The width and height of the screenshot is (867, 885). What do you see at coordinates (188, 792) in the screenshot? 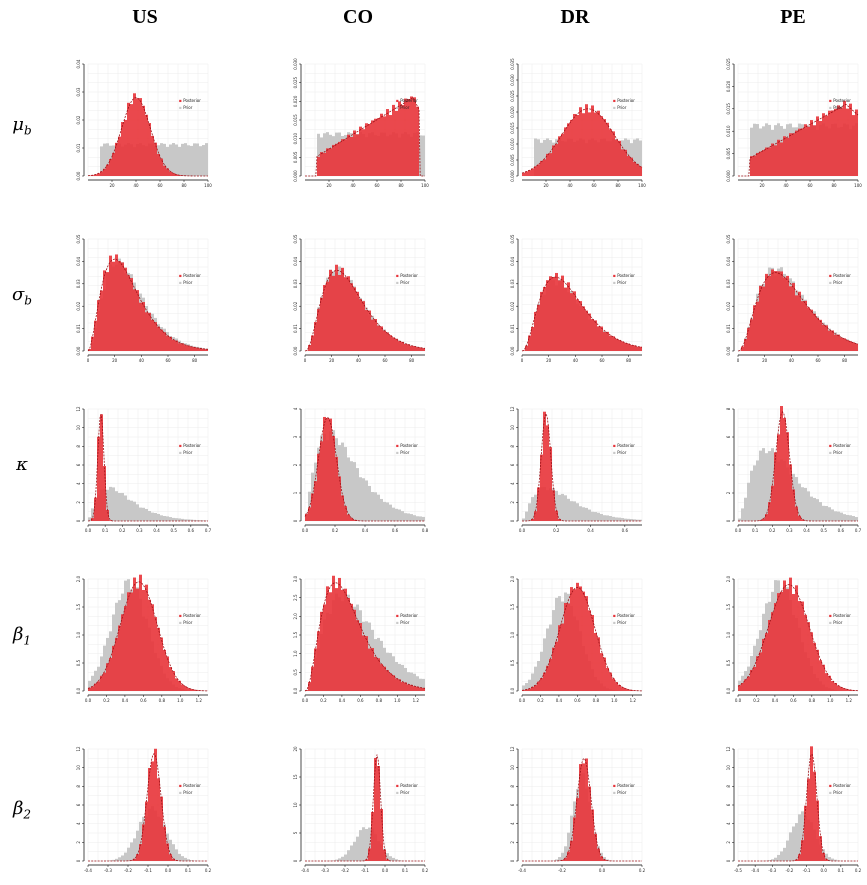
I see `legend-prior-label: Prior` at bounding box center [188, 792].